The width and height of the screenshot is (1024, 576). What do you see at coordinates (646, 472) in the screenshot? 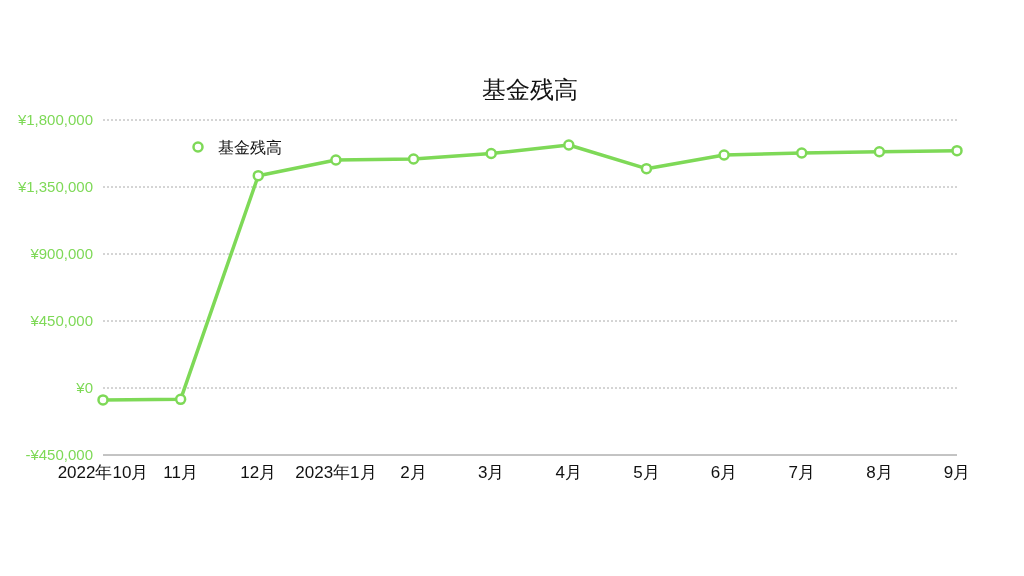
I see `x-tick-label: 5月` at bounding box center [646, 472].